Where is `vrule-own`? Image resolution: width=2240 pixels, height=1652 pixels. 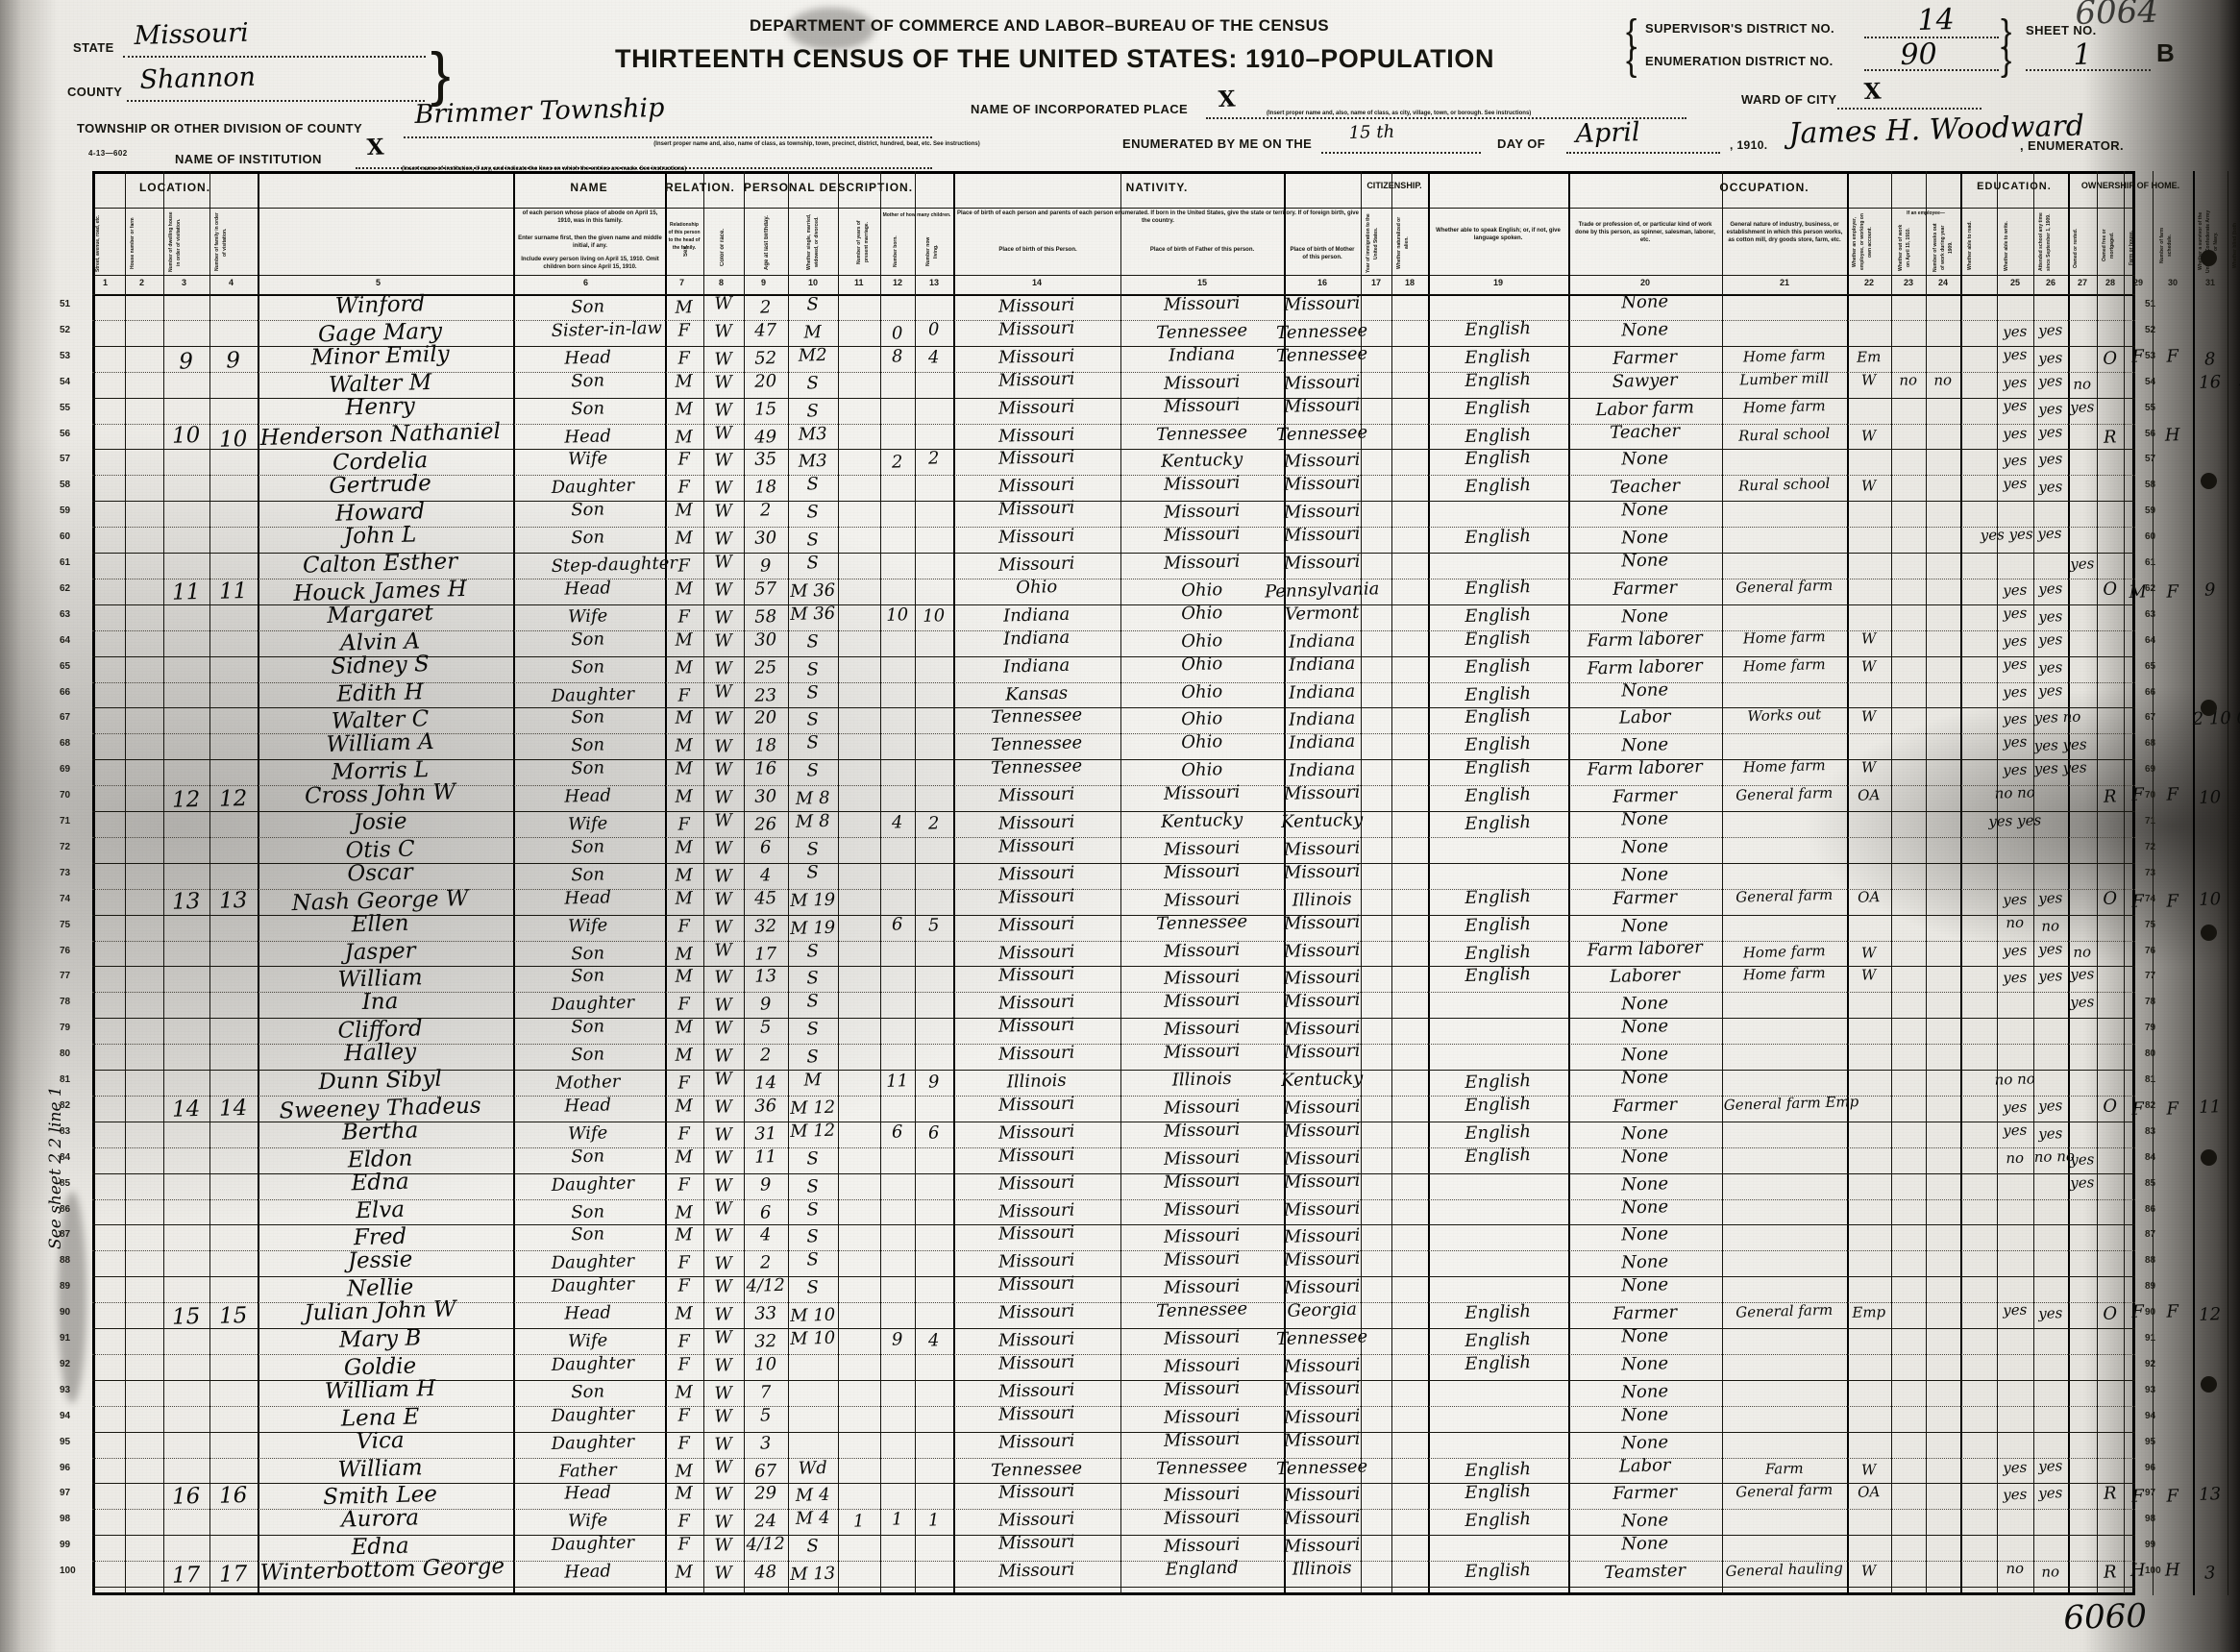 vrule-own is located at coordinates (2097, 883).